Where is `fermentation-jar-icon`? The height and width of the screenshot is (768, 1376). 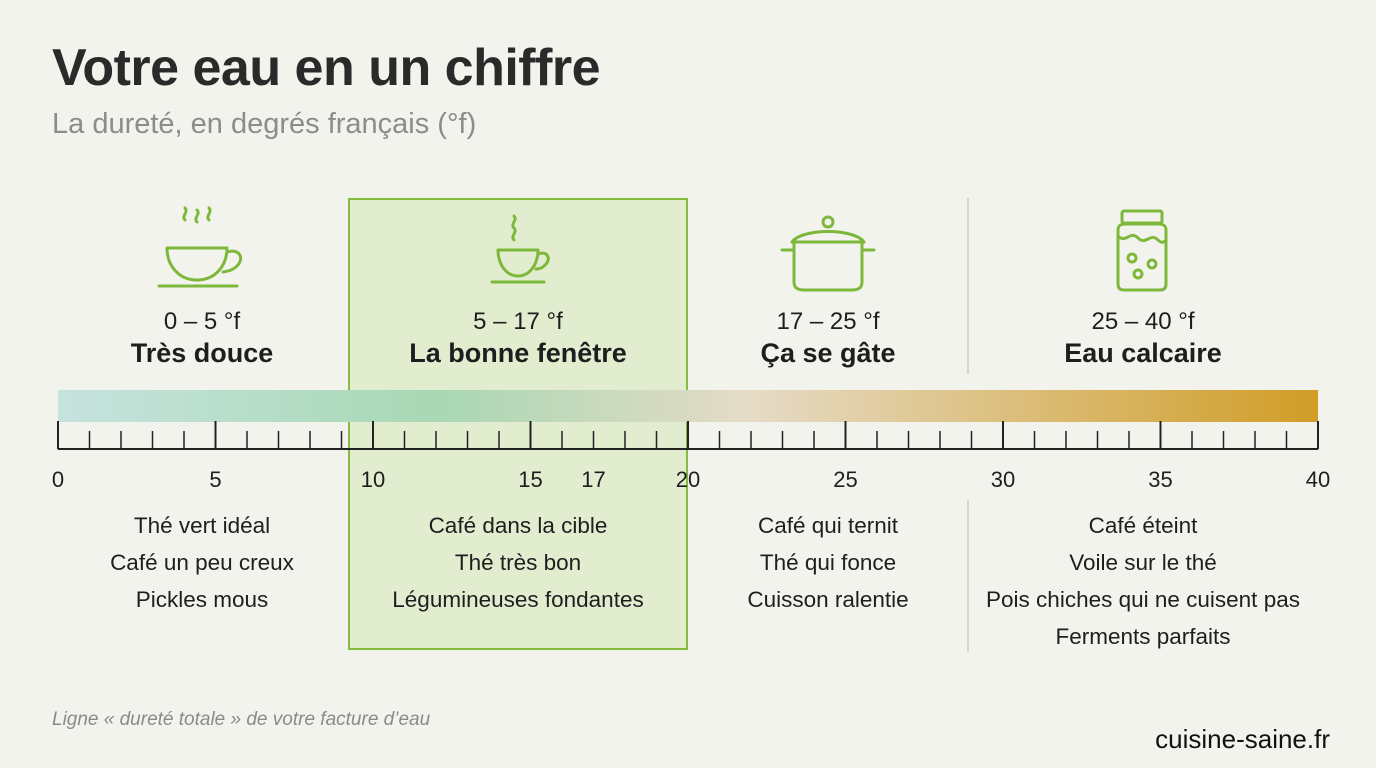
fermentation-jar-icon is located at coordinates (1143, 250).